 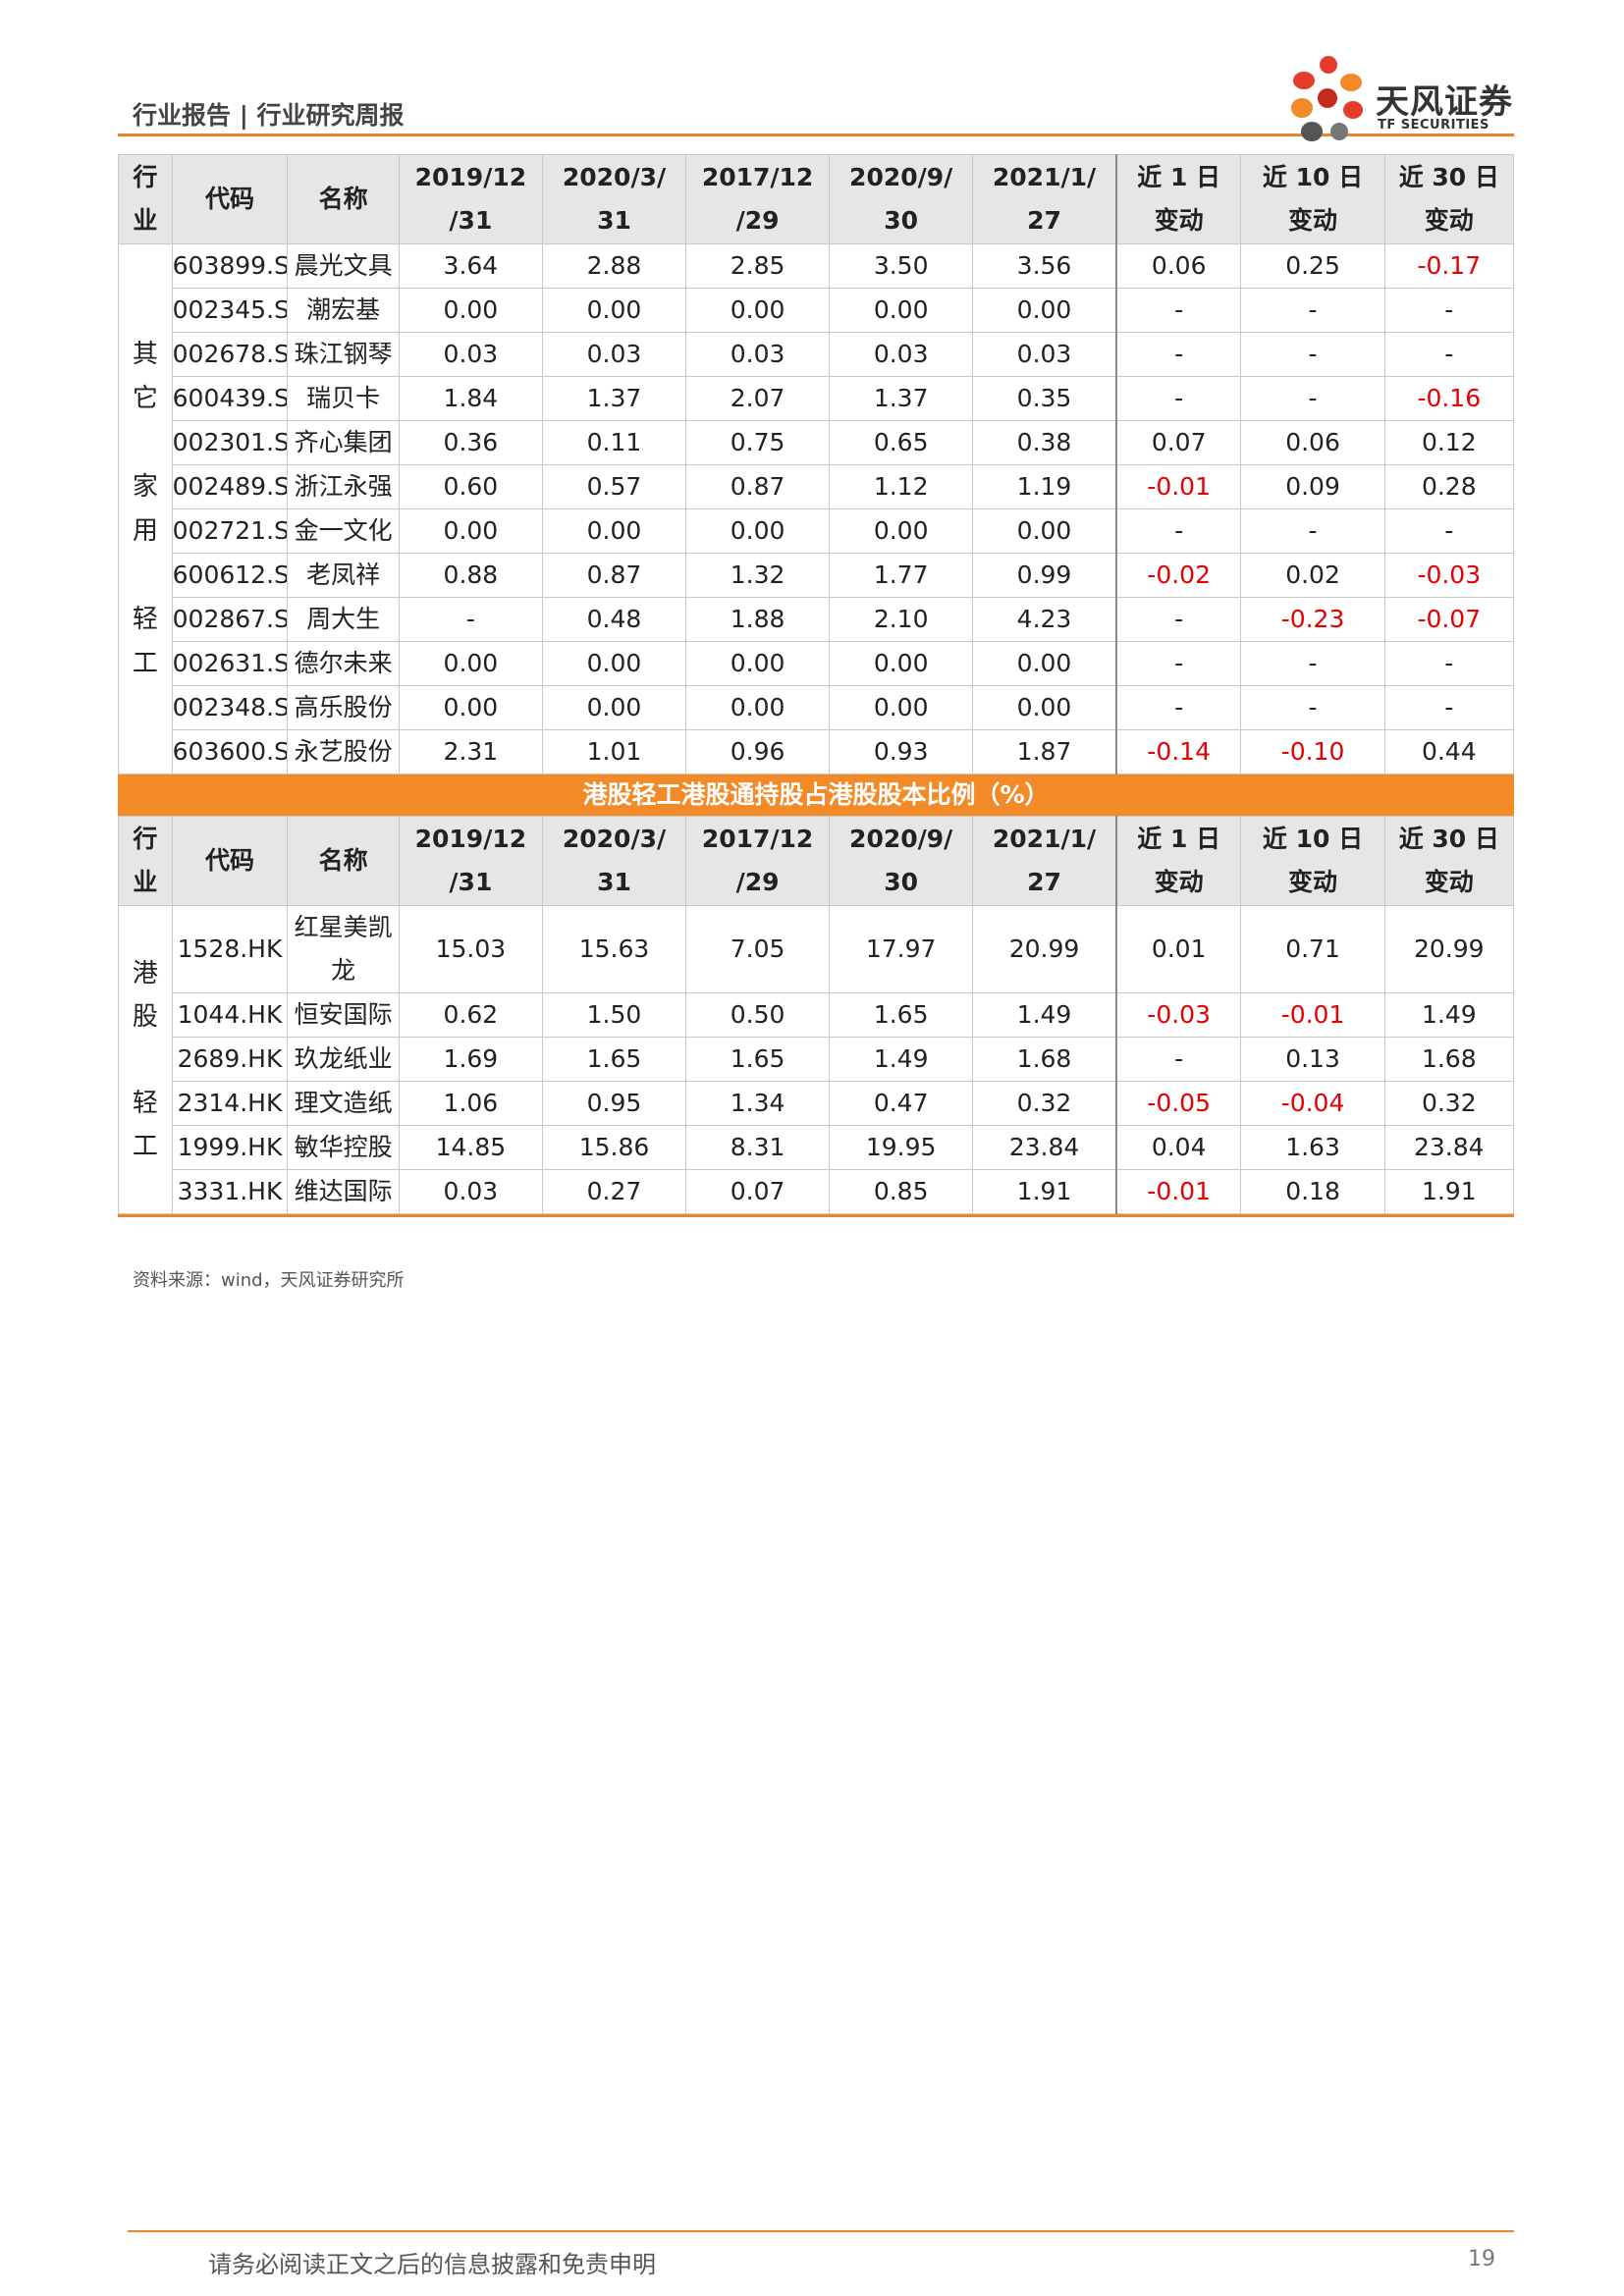 I want to click on stock-code-cell: 2314.HK, so click(x=230, y=1103).